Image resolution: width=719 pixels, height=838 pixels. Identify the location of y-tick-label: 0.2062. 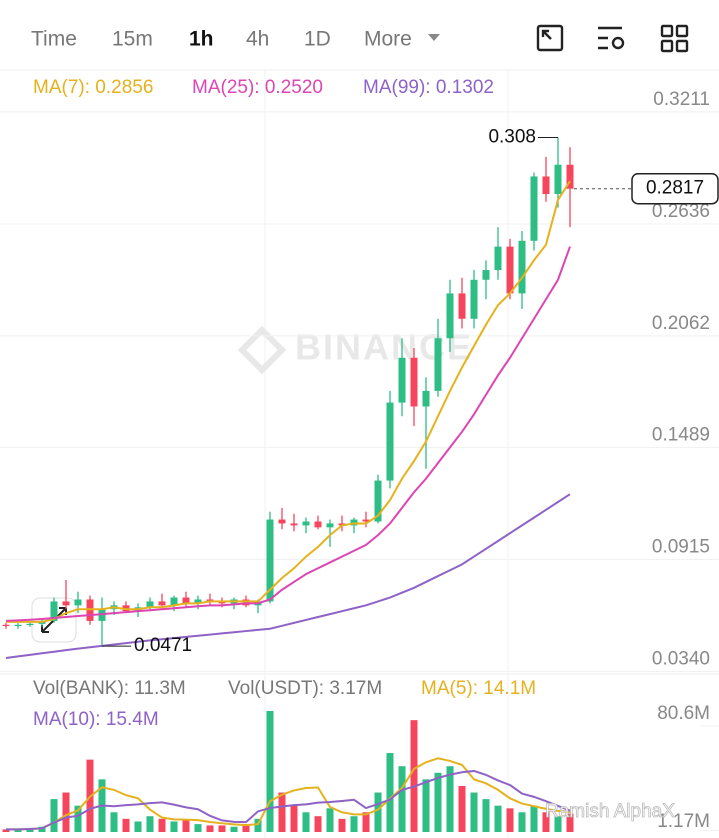
(681, 323).